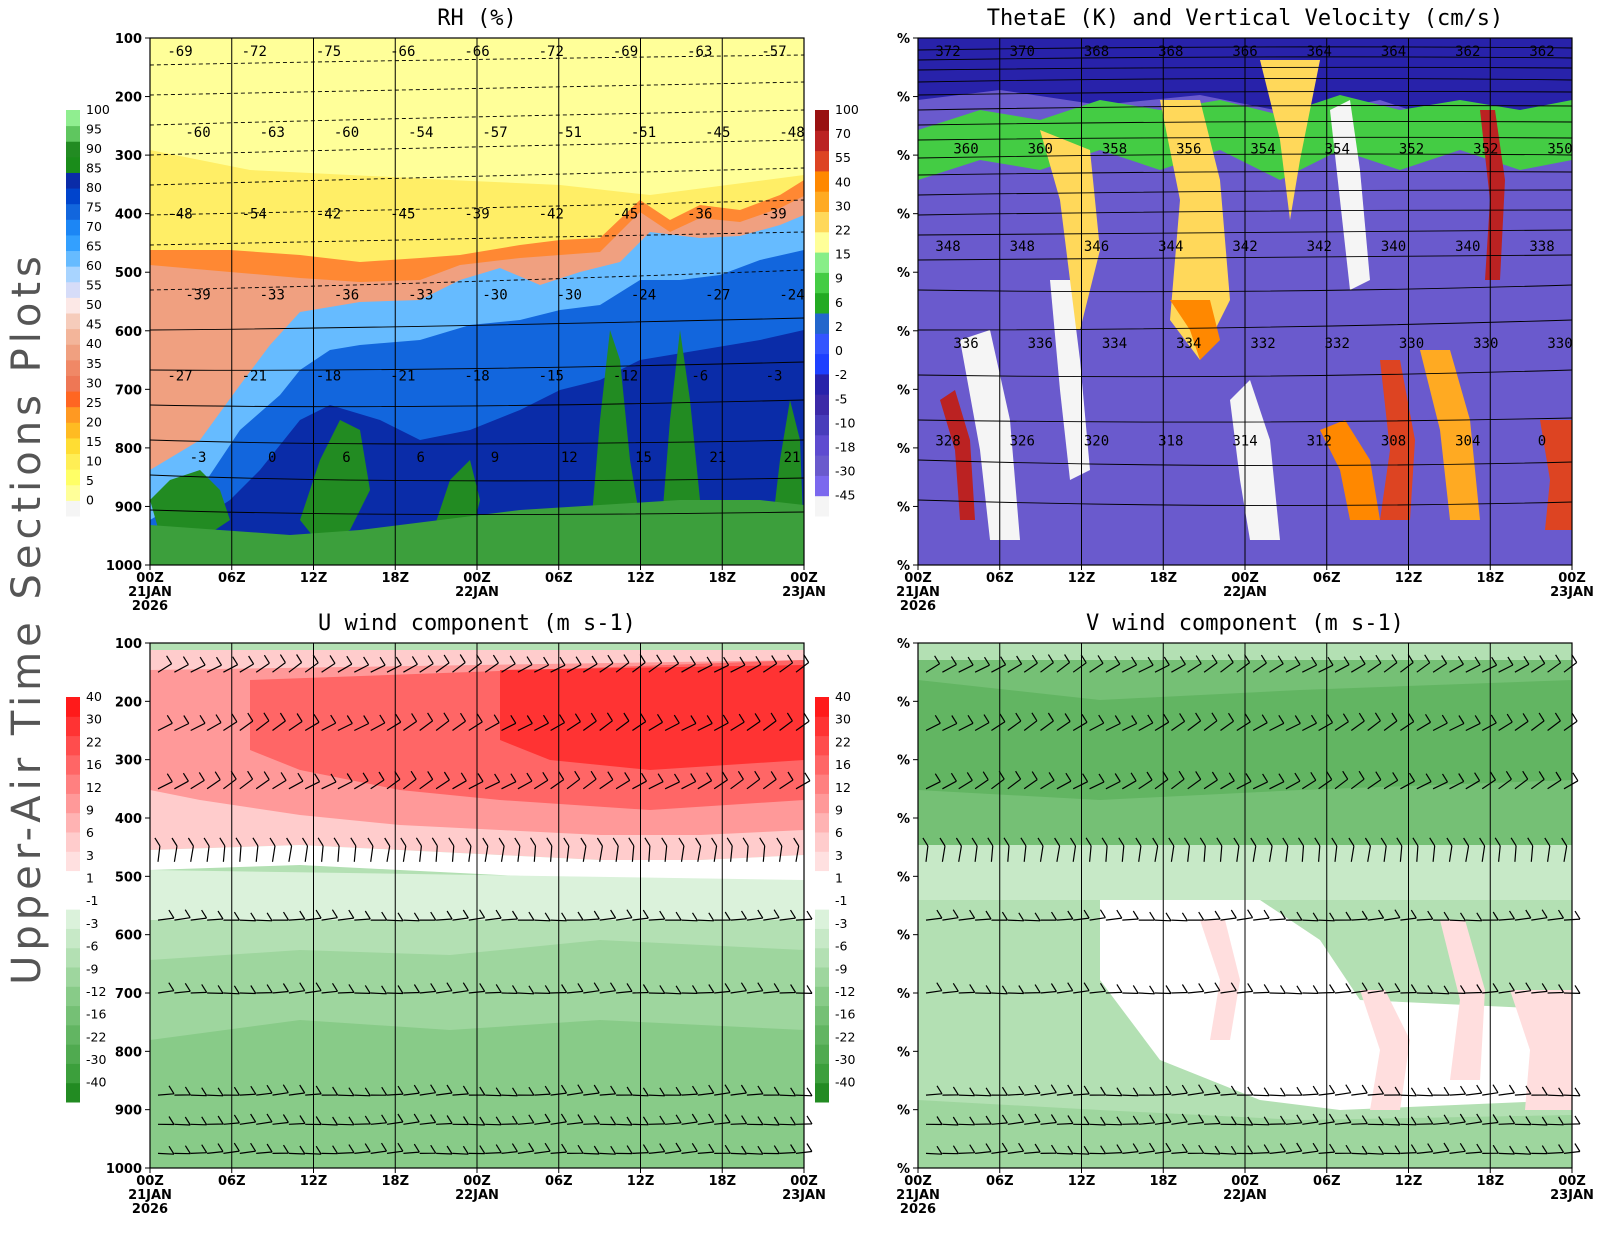 The image size is (1600, 1236). I want to click on th-contour-label: 338, so click(1541, 247).